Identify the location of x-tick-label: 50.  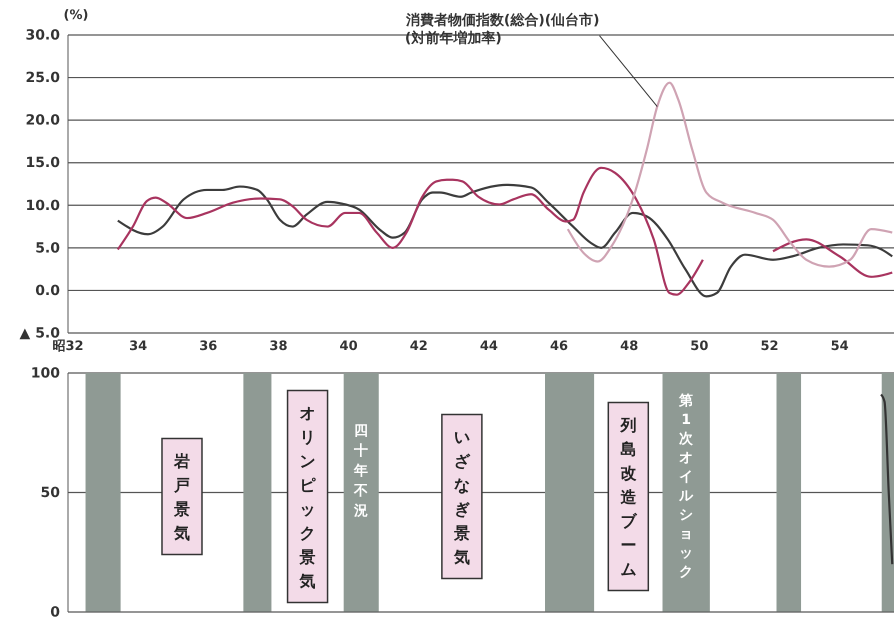
(699, 346).